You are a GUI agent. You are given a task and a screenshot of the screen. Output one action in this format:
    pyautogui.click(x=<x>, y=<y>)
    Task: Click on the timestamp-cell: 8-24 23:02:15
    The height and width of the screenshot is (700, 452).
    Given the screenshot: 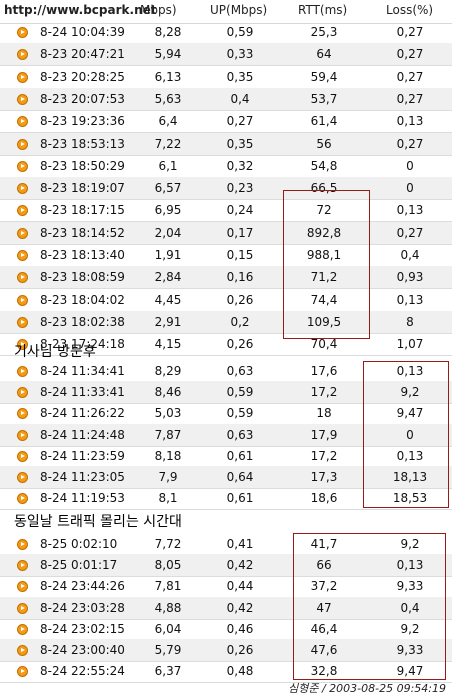 What is the action you would take?
    pyautogui.click(x=82, y=628)
    